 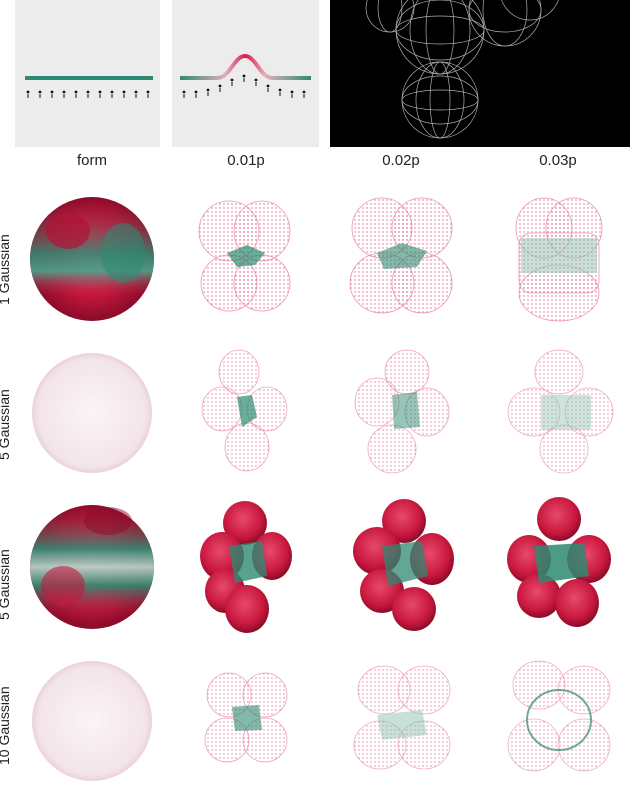 I want to click on cell-r2-0.02p, so click(x=401, y=413).